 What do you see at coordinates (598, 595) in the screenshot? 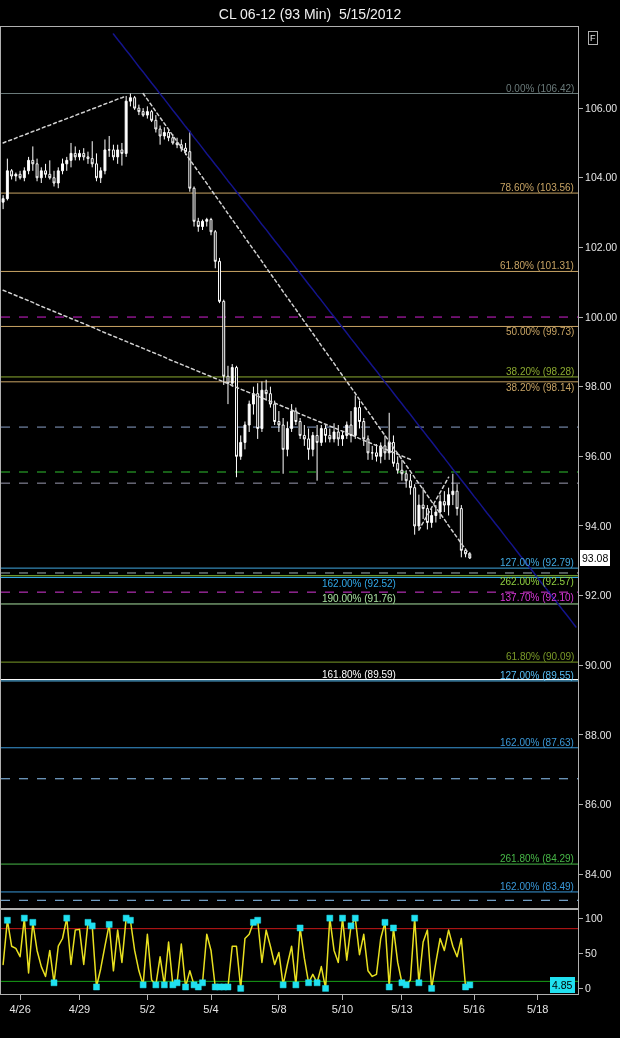
I see `y-tick-label: 92.00` at bounding box center [598, 595].